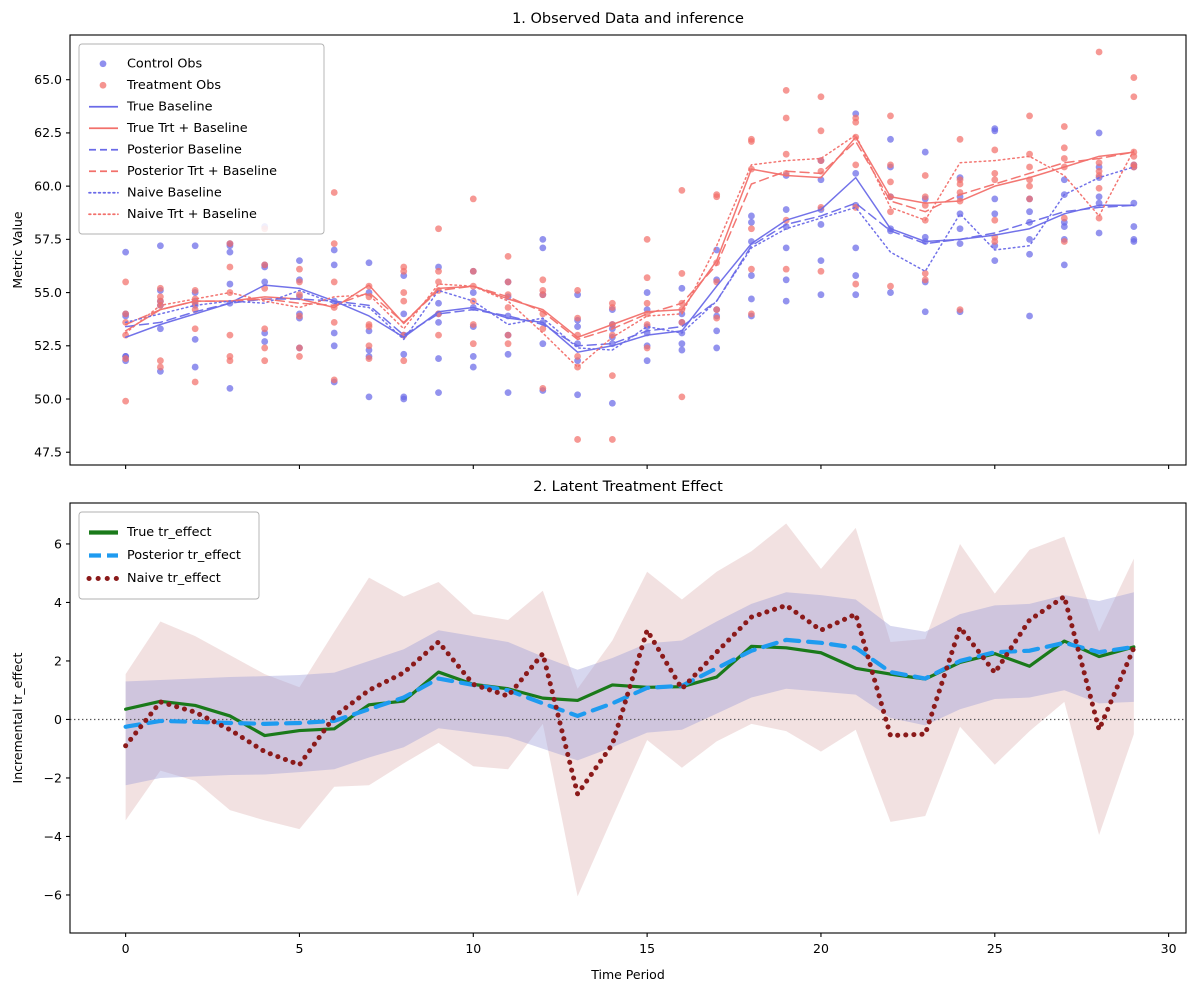  Describe the element at coordinates (174, 192) in the screenshot. I see `legend-label: Naive Baseline` at that location.